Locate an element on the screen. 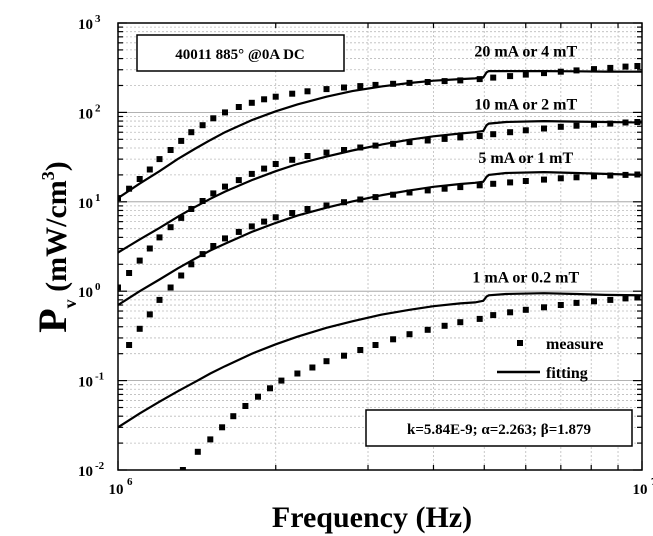 The image size is (653, 536). y-tick-label-exponent: 1 is located at coordinates (98, 198).